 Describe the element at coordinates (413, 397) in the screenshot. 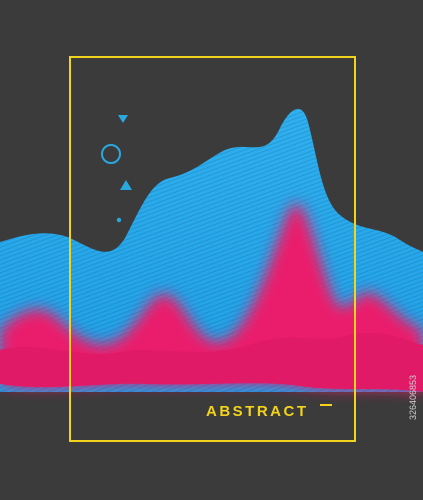

I see `stock-id: 326406853` at that location.